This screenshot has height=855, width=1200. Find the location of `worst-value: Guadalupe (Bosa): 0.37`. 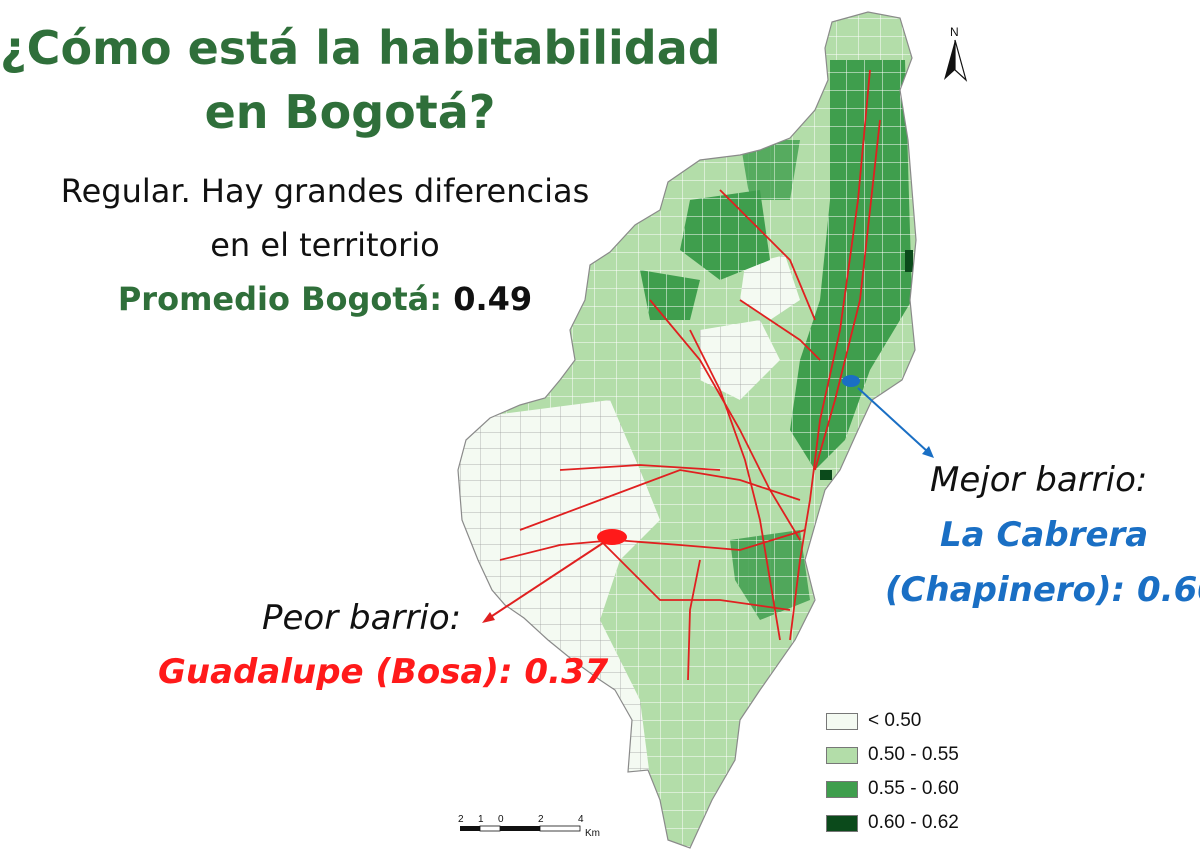

worst-value: Guadalupe (Bosa): 0.37 is located at coordinates (383, 672).